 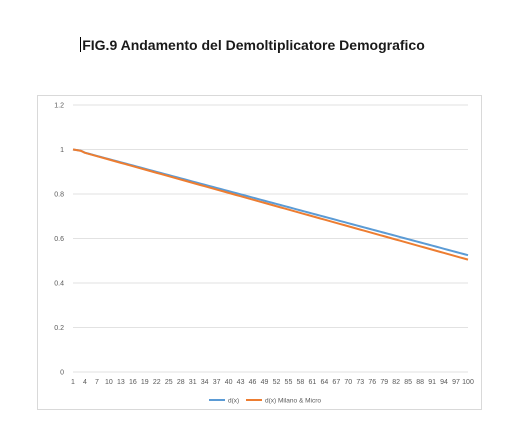 What do you see at coordinates (265, 382) in the screenshot?
I see `x-tick-label: 49` at bounding box center [265, 382].